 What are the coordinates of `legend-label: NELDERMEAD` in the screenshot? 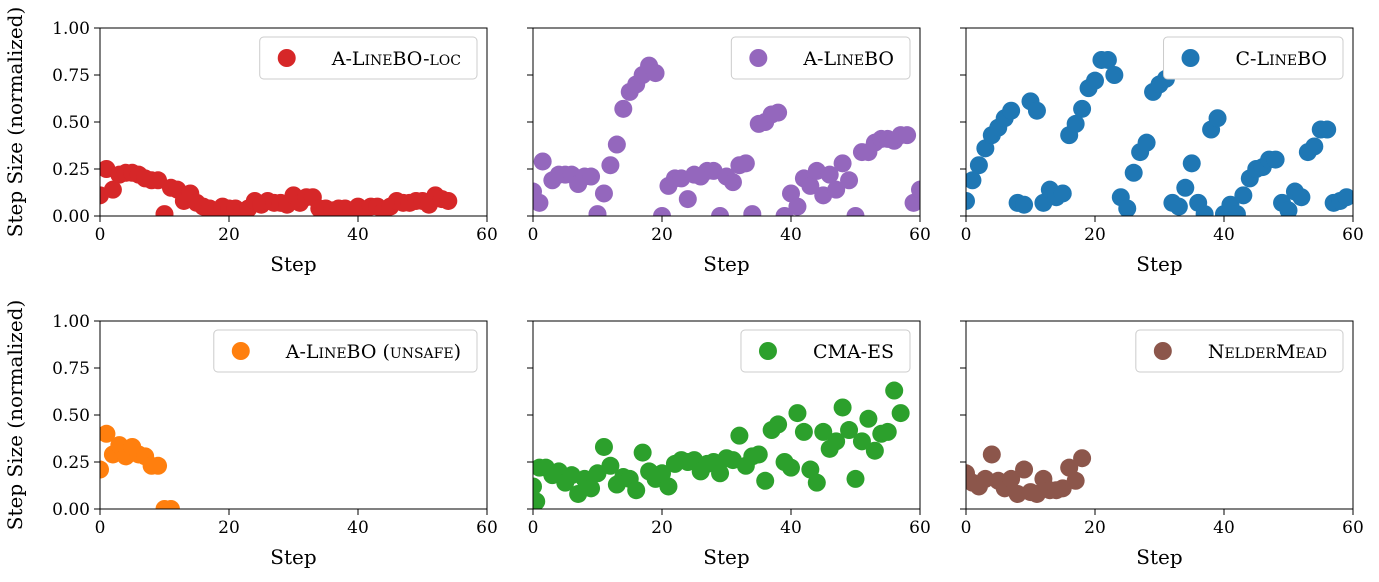 It's located at (1267, 352).